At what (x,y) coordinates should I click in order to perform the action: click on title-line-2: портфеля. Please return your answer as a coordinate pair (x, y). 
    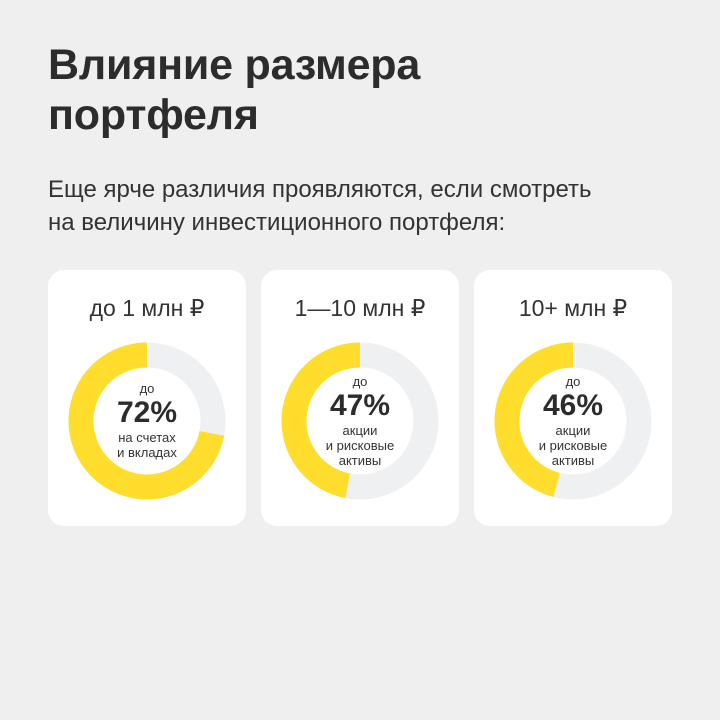
    Looking at the image, I should click on (153, 115).